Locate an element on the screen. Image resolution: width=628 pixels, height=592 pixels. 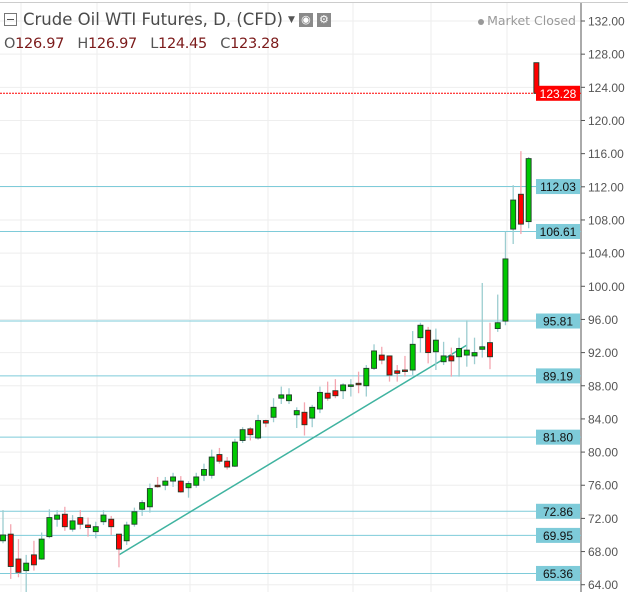
axis-tick-label: 72.00 is located at coordinates (603, 519).